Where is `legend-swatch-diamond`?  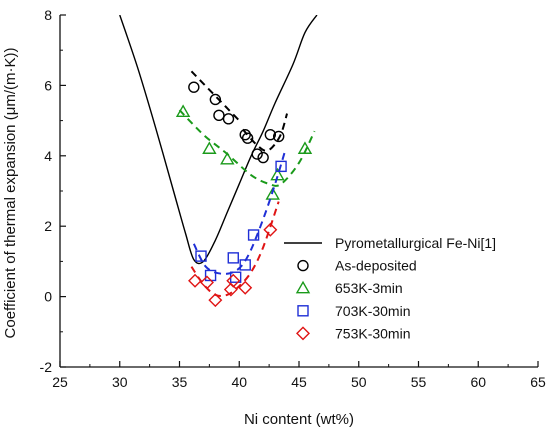
legend-swatch-diamond is located at coordinates (303, 333).